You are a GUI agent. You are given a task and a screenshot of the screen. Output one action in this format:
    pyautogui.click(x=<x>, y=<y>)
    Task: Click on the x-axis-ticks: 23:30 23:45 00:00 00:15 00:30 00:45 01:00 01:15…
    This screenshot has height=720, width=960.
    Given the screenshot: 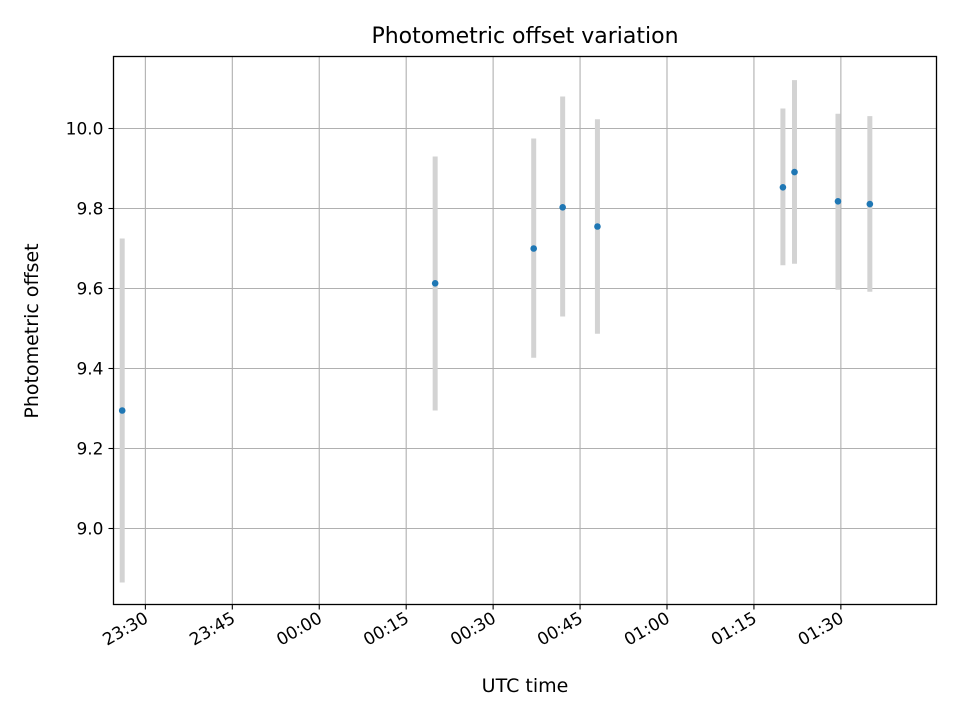 What is the action you would take?
    pyautogui.click(x=473, y=627)
    